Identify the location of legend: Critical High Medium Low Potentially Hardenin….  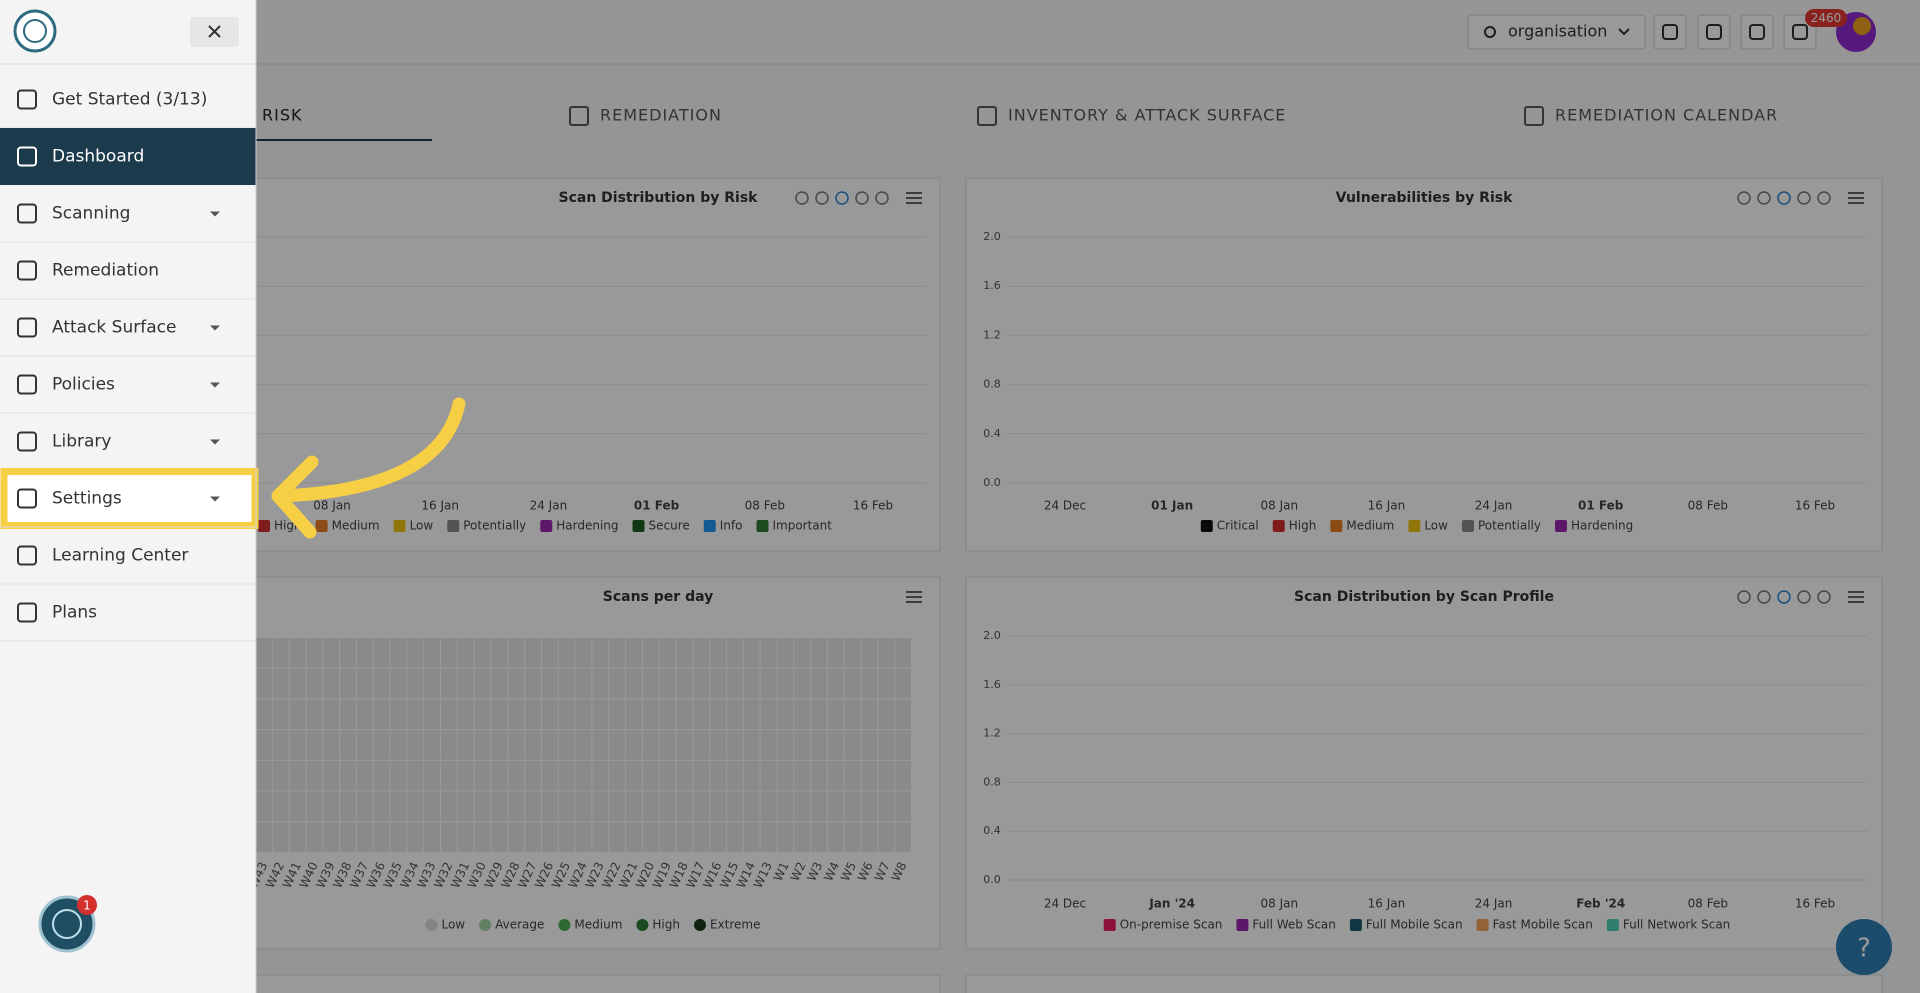
(1416, 526).